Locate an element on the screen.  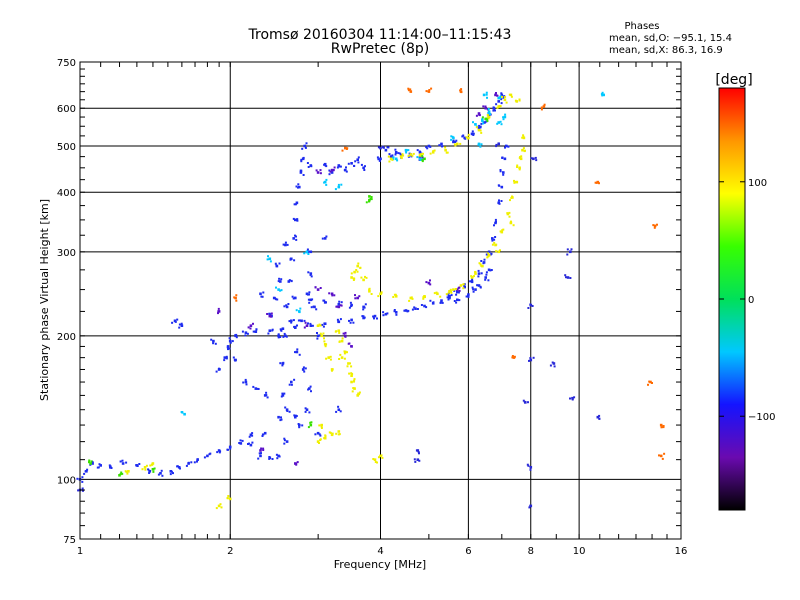
x-axis-label: Frequency [MHz] is located at coordinates (380, 564).